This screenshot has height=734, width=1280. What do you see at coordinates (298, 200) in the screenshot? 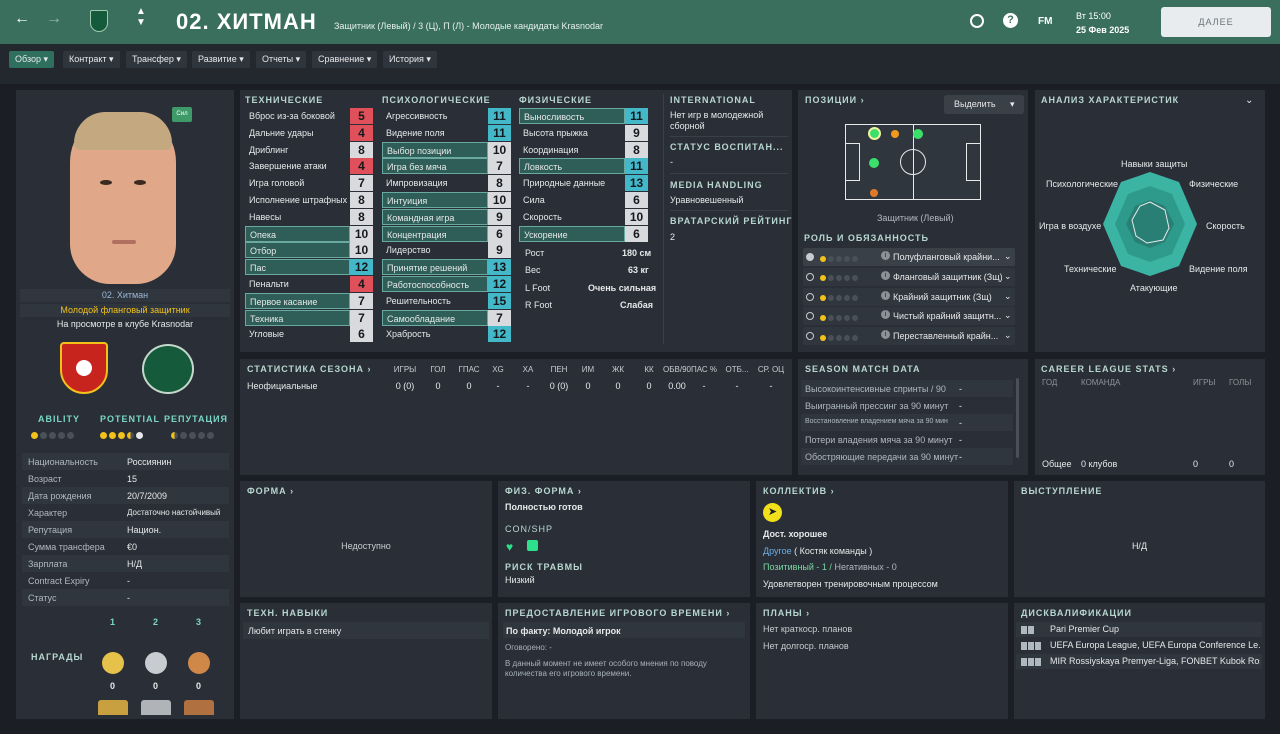
I see `attribute-name: Исполнение штрафных` at bounding box center [298, 200].